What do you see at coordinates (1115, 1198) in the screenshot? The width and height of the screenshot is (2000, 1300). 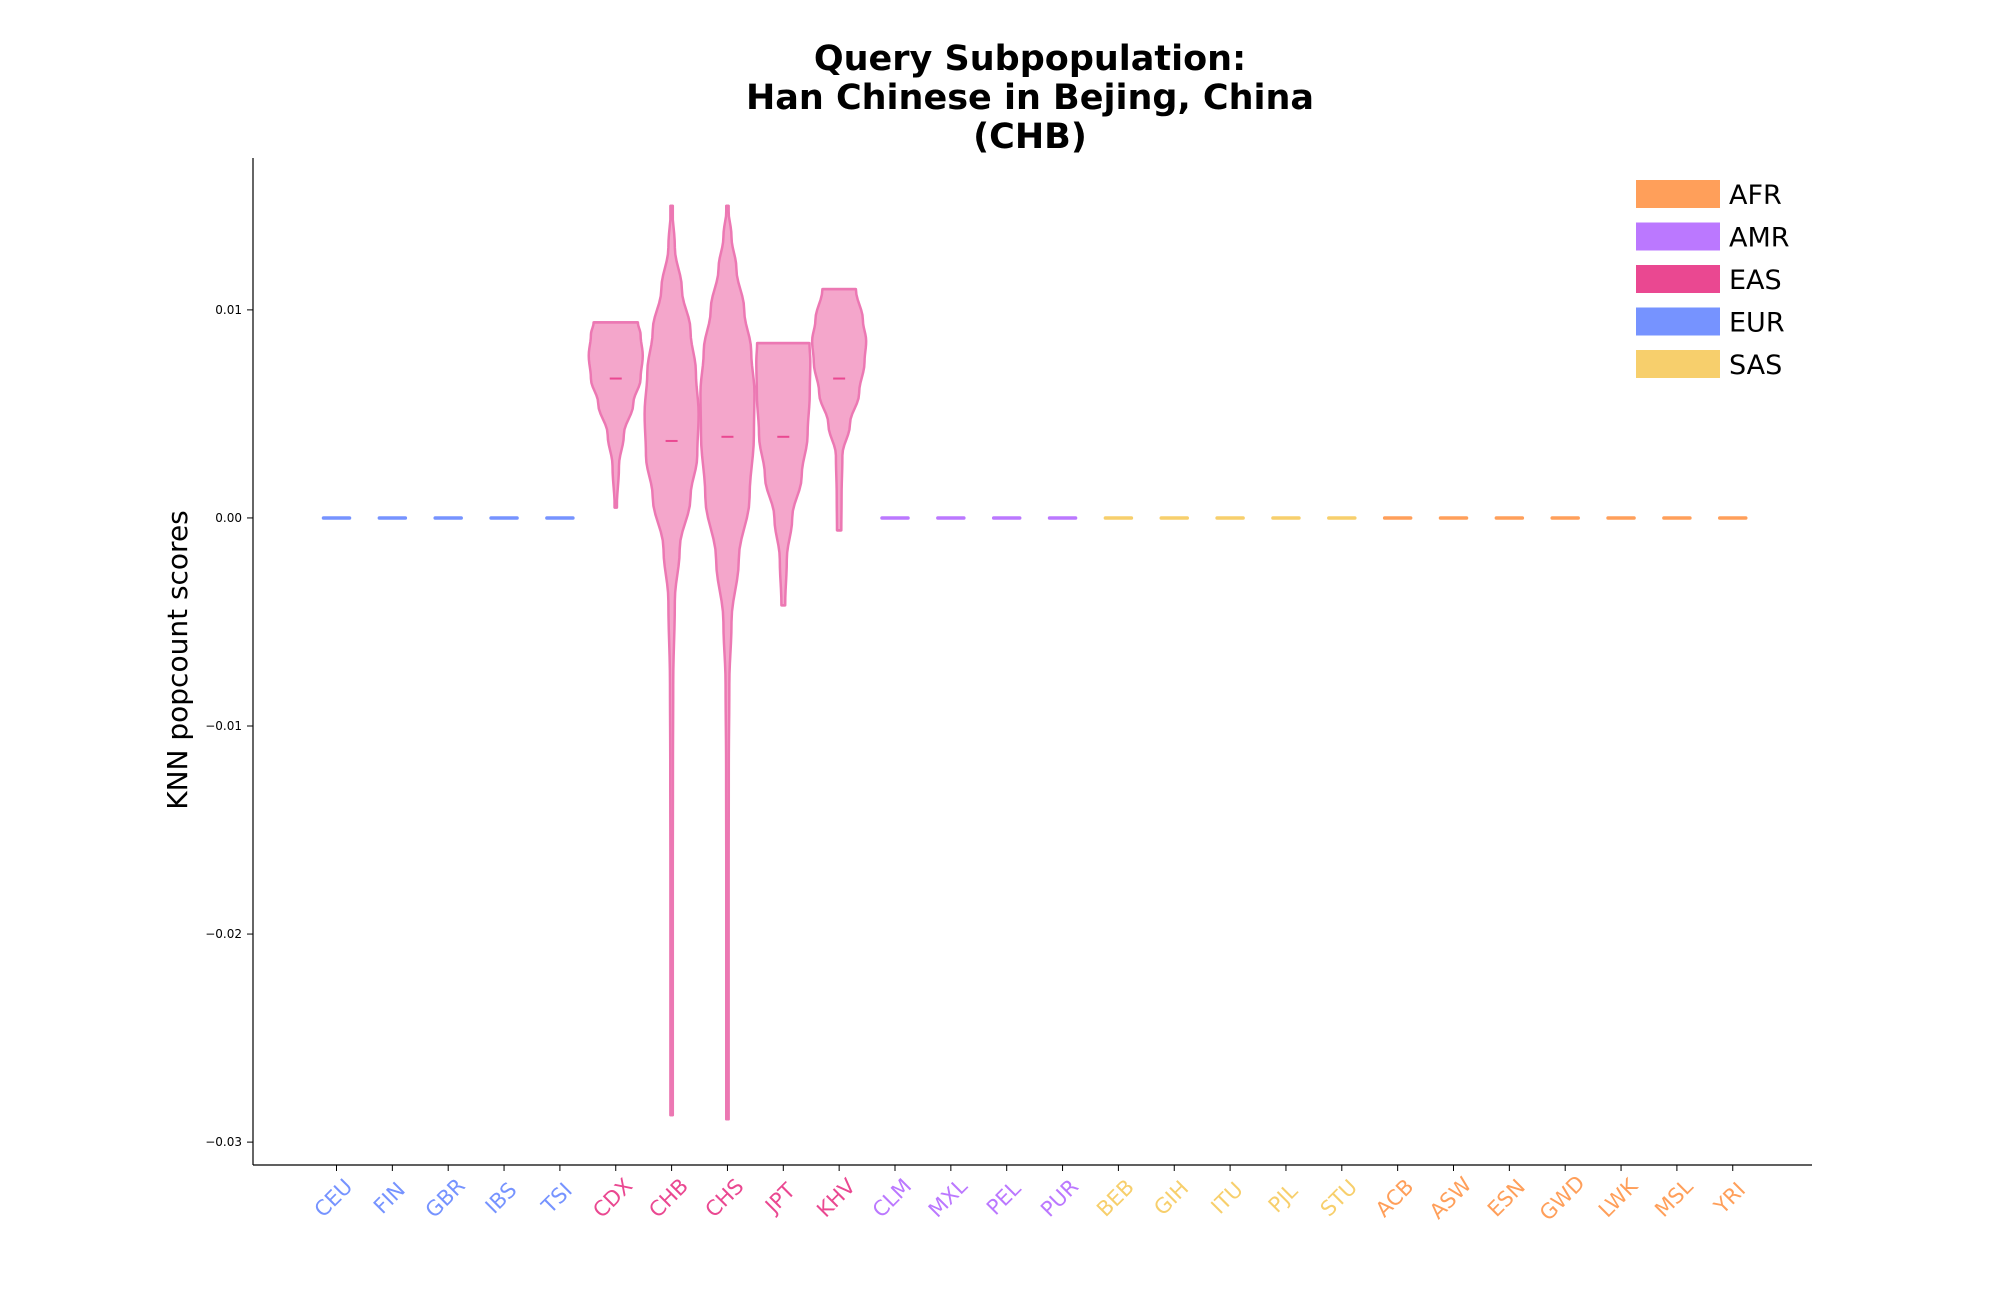 I see `x-tick-label-beb: BEB` at bounding box center [1115, 1198].